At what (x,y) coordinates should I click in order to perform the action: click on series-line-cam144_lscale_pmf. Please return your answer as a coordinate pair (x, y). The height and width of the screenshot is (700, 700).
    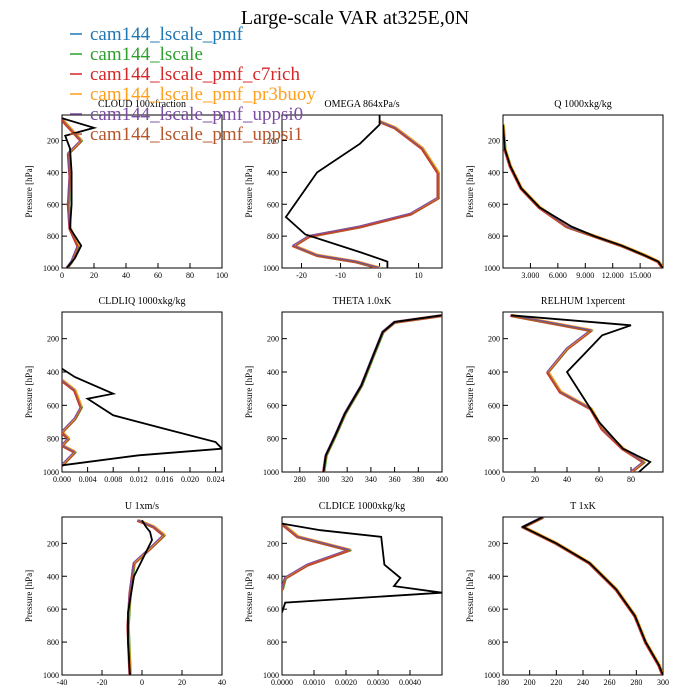
    Looking at the image, I should click on (382, 393).